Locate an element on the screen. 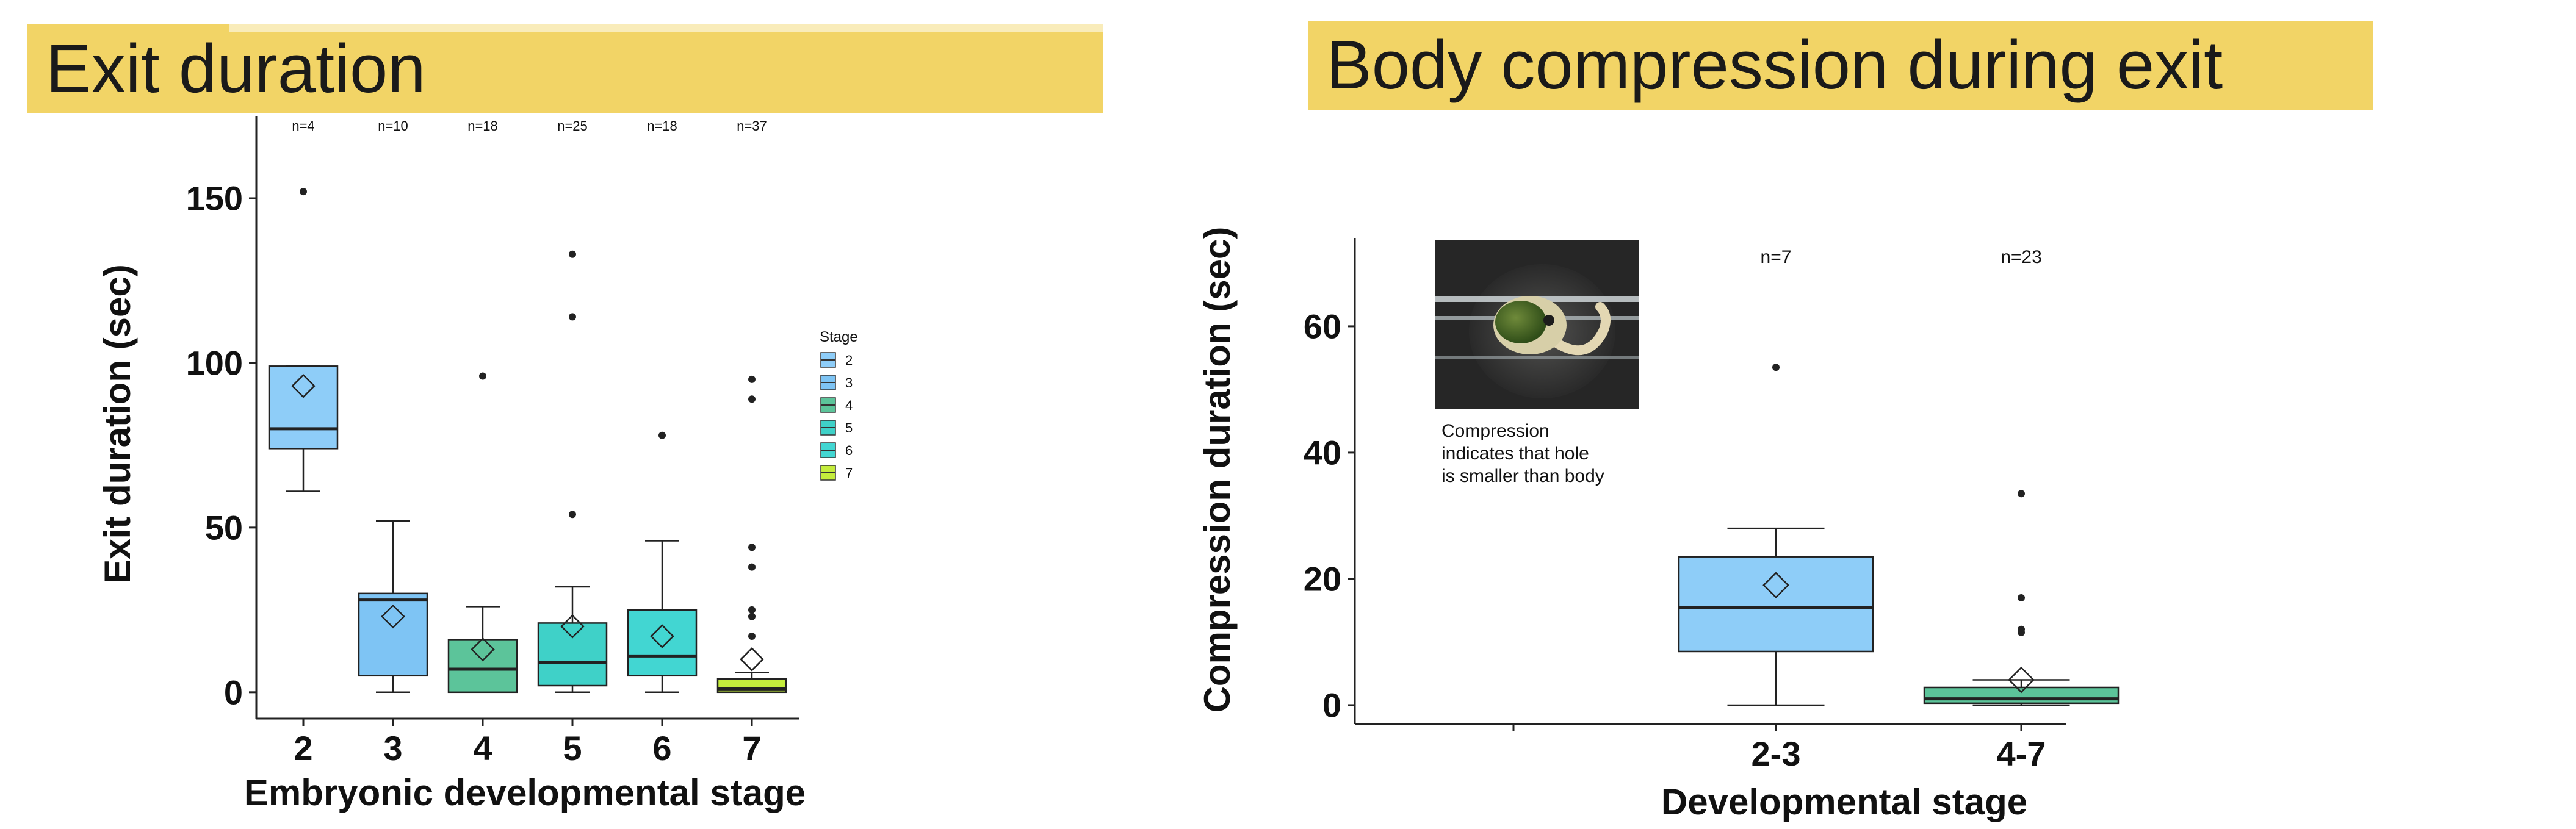  sample-size-label: n=25 is located at coordinates (572, 126).